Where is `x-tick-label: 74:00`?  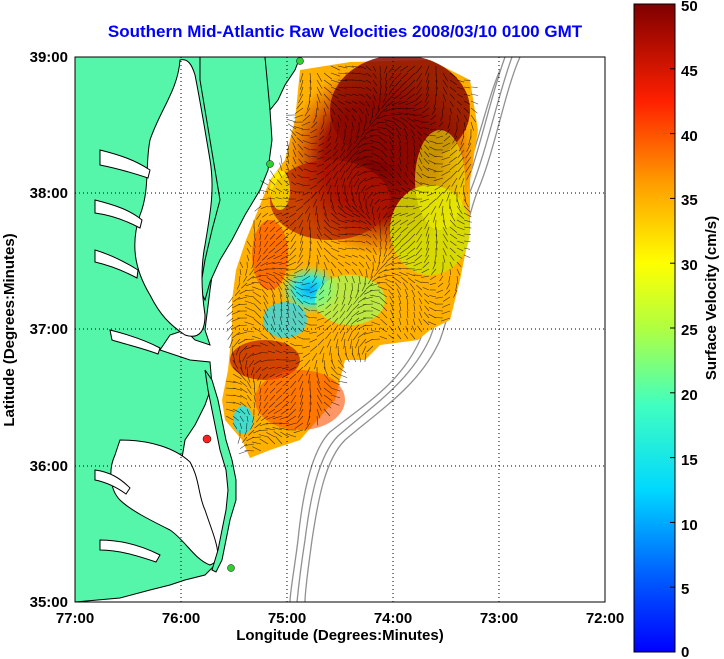
x-tick-label: 74:00 is located at coordinates (393, 618).